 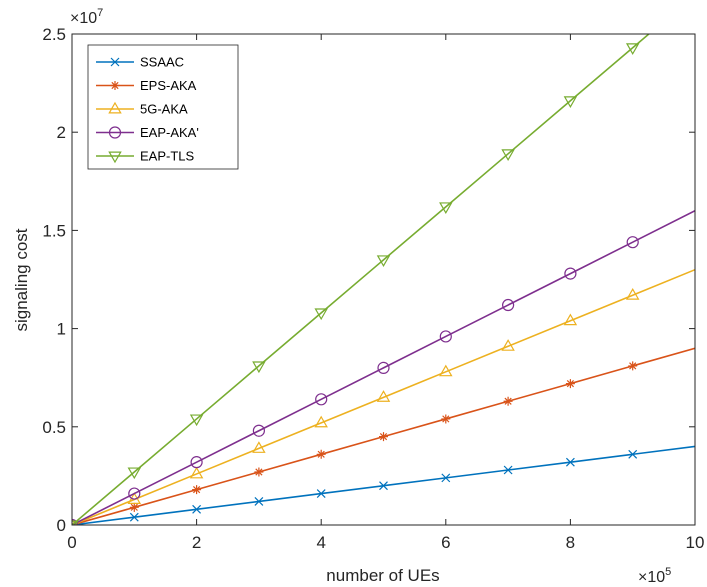 I want to click on x-tick-label: 8, so click(x=570, y=542).